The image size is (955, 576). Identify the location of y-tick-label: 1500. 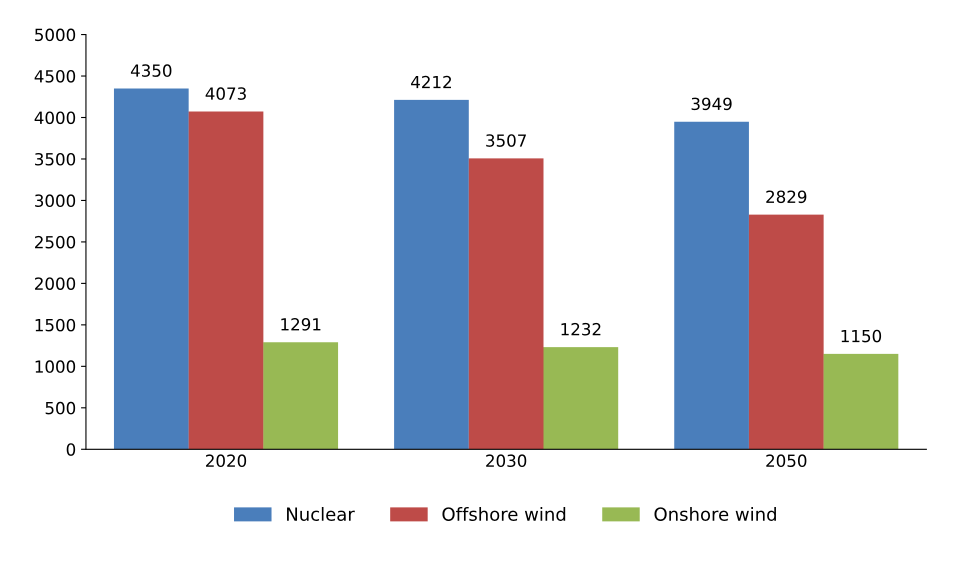
(56, 325).